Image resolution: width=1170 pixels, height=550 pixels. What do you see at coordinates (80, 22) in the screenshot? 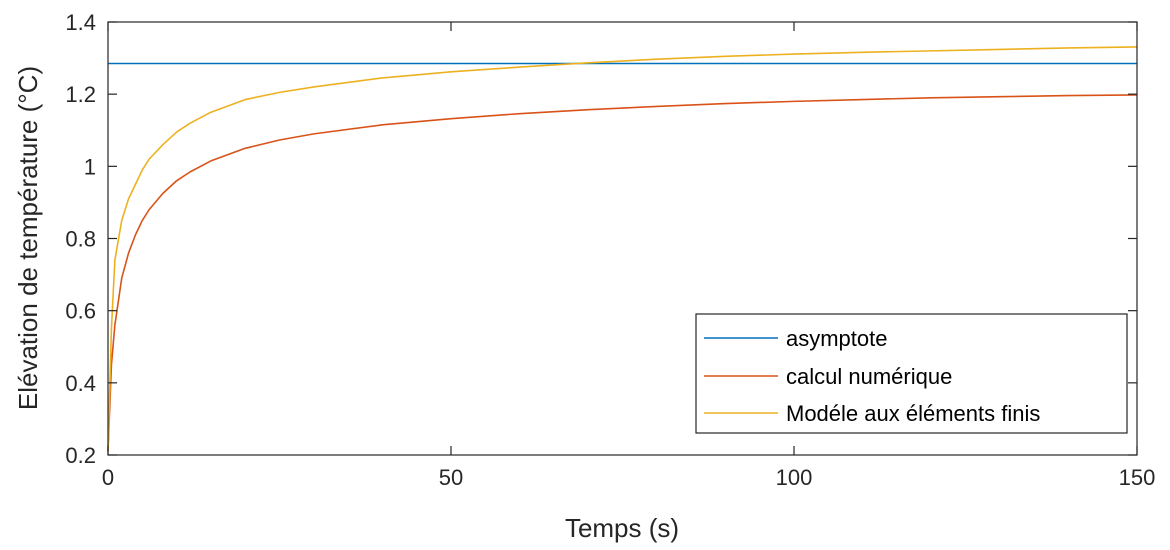
I see `y-tick-label: 1.4` at bounding box center [80, 22].